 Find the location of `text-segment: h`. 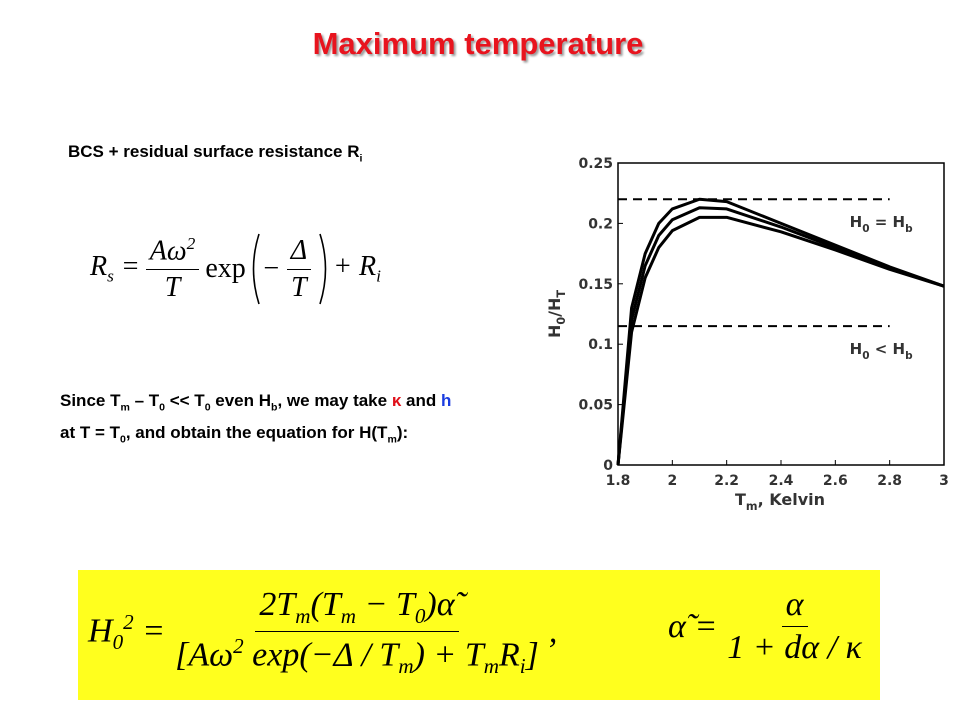

text-segment: h is located at coordinates (446, 400).